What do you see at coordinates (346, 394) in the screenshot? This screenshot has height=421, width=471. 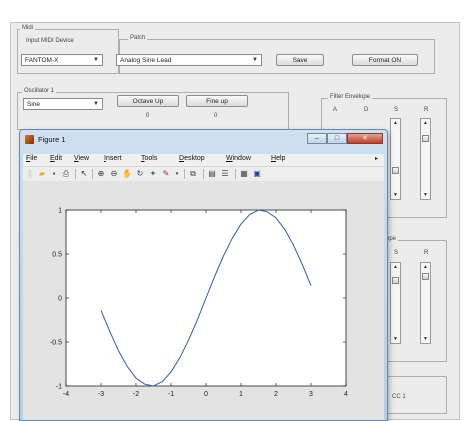 I see `x-tick-label: 4` at bounding box center [346, 394].